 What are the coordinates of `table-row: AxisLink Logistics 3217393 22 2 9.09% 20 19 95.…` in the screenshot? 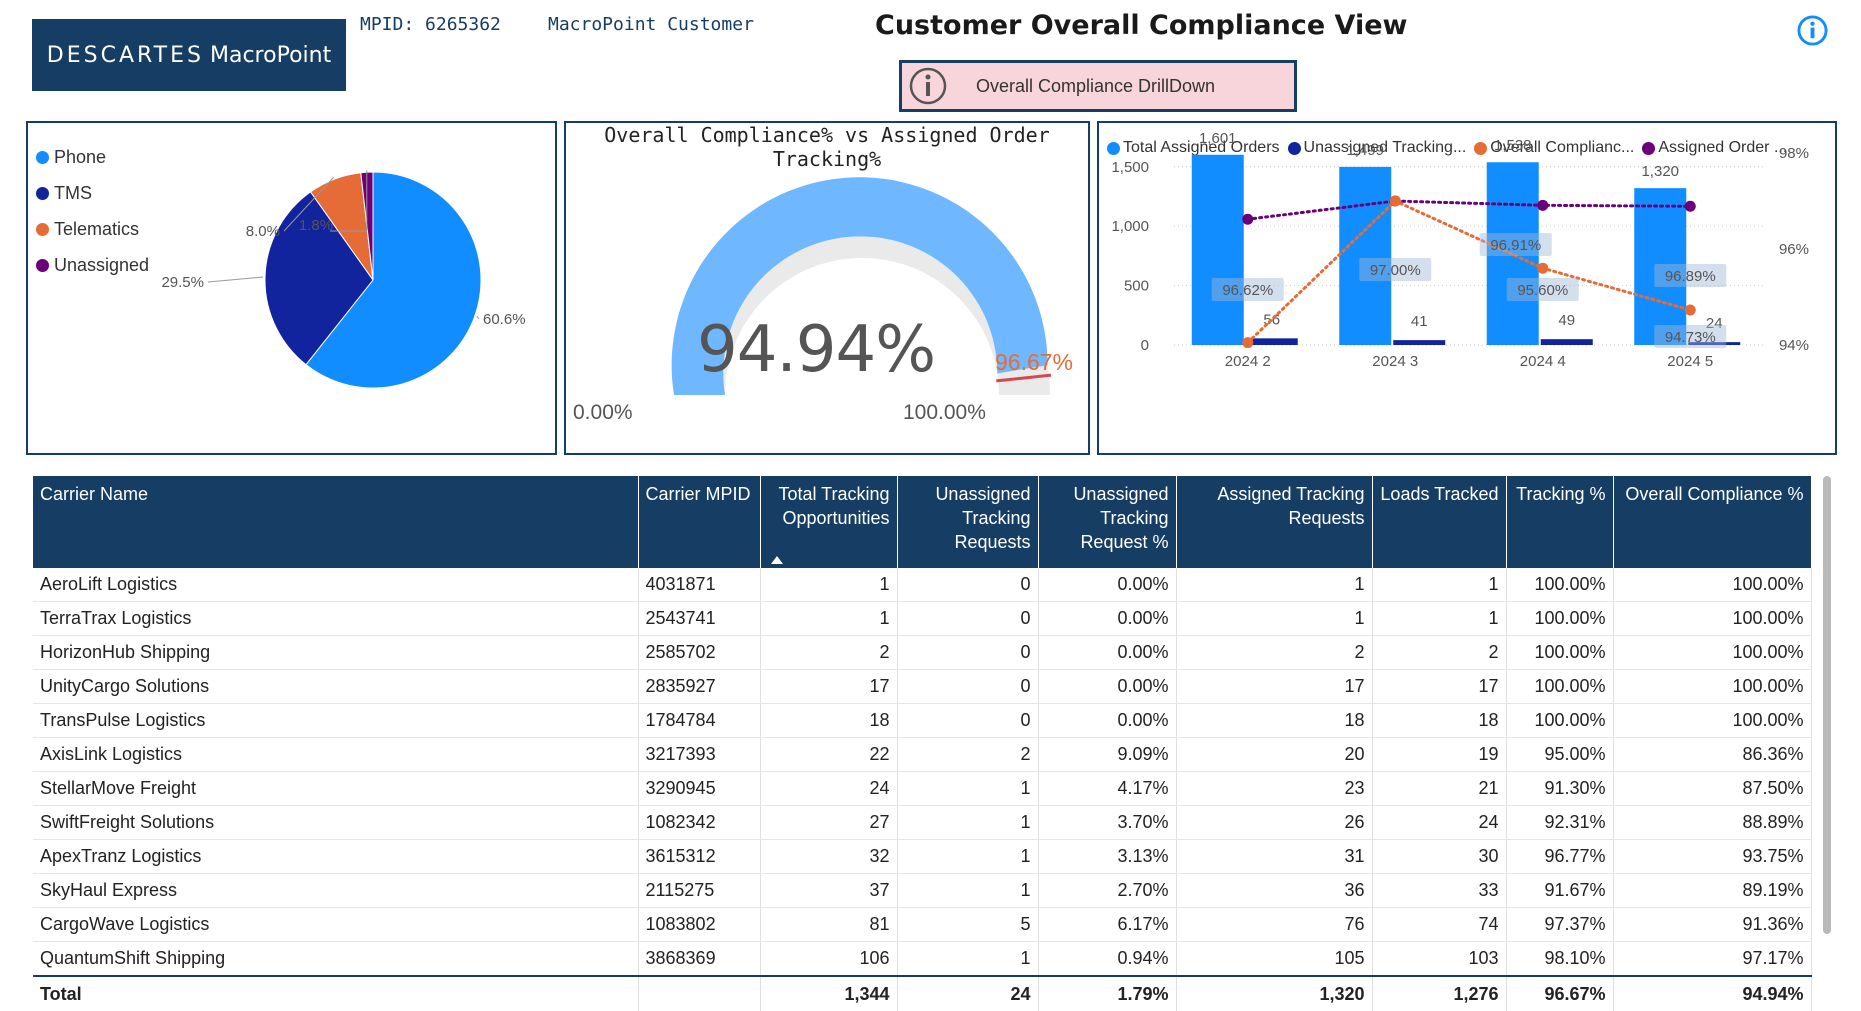 It's located at (922, 754).